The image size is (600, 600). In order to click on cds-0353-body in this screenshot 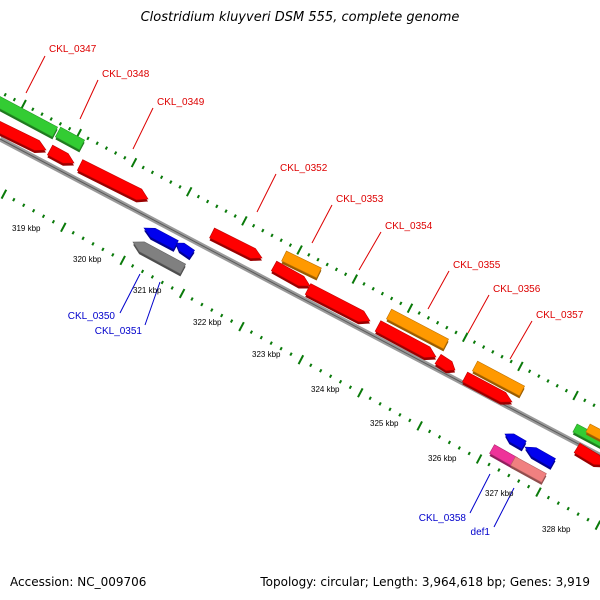, I will do `click(290, 273)`.